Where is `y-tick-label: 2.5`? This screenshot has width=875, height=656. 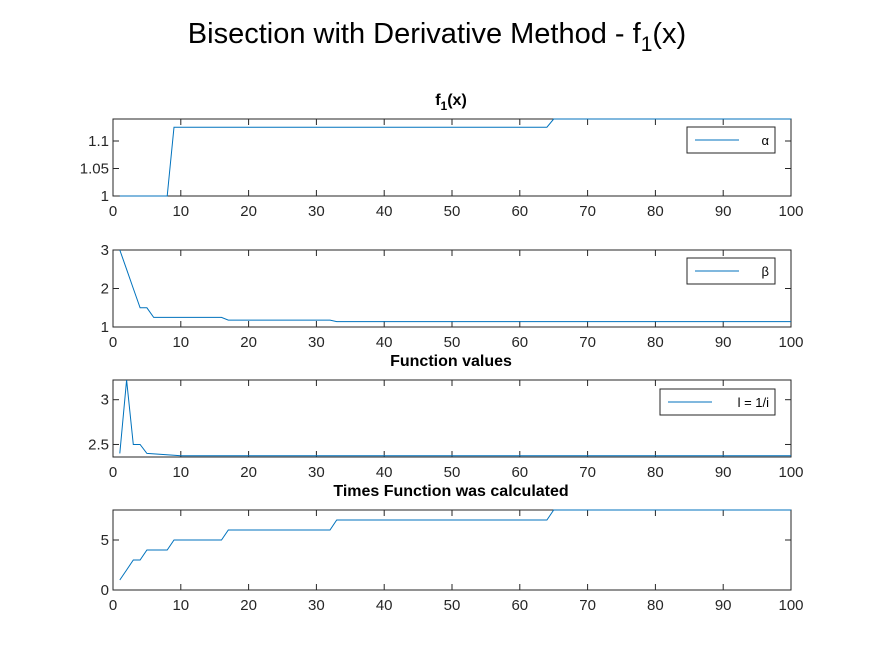 y-tick-label: 2.5 is located at coordinates (98, 444).